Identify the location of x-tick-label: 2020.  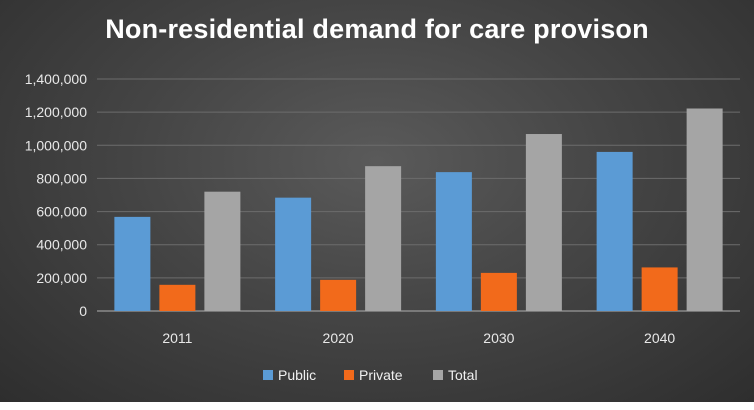
(338, 338).